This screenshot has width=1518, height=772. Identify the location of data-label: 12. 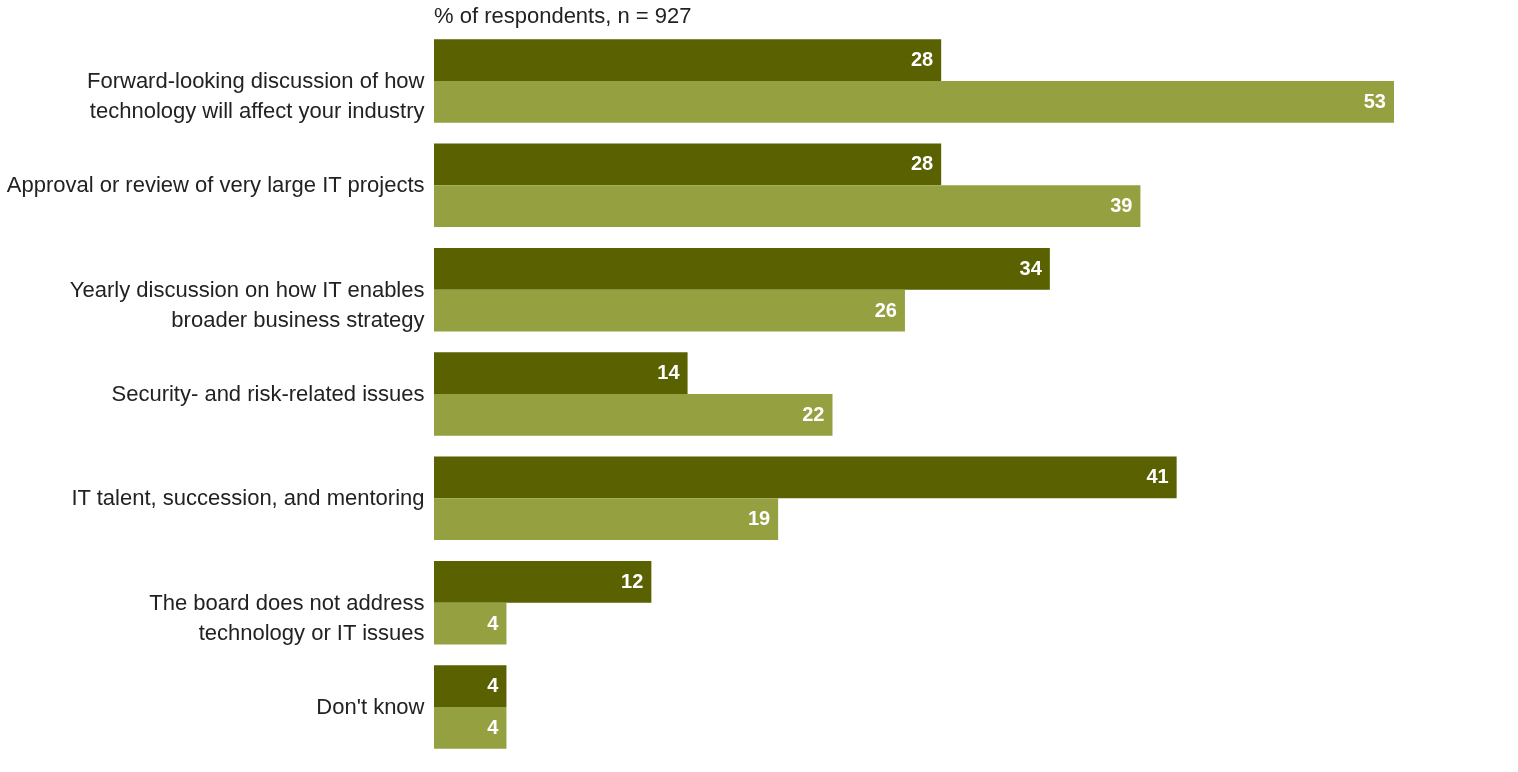
(632, 580).